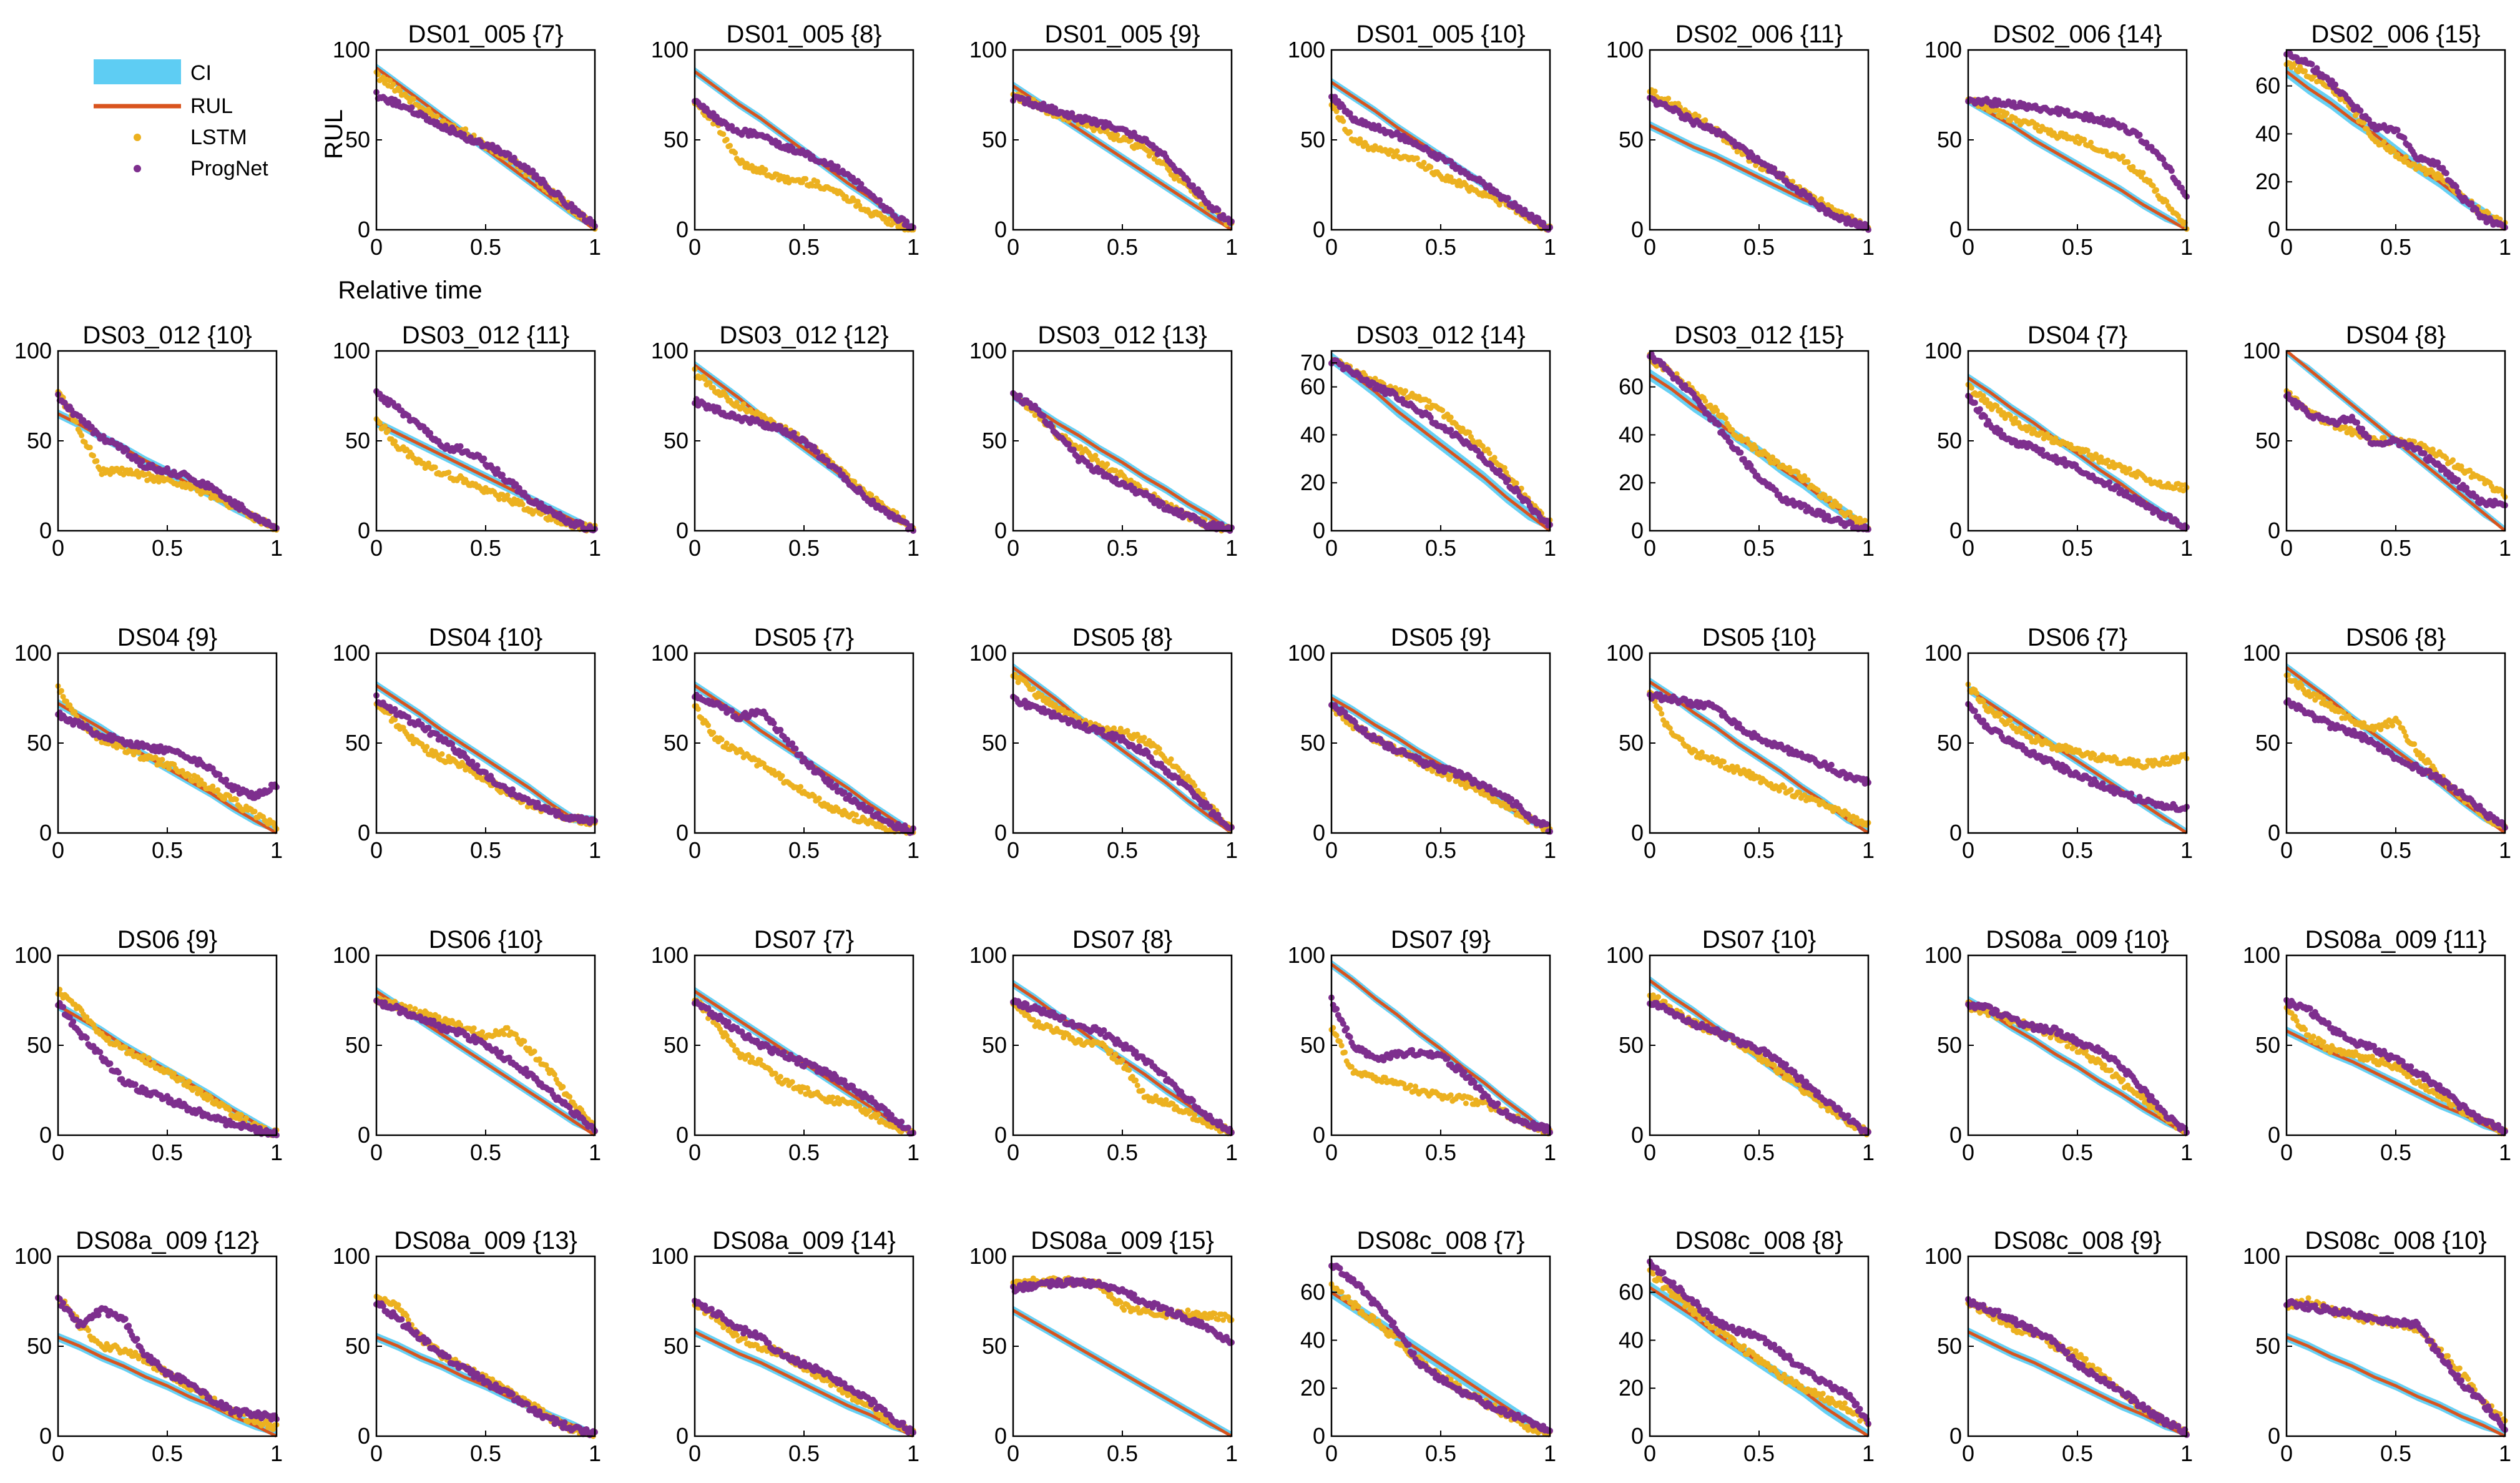 The width and height of the screenshot is (2520, 1483). I want to click on subplot-title: DS02_006 {15}, so click(2395, 34).